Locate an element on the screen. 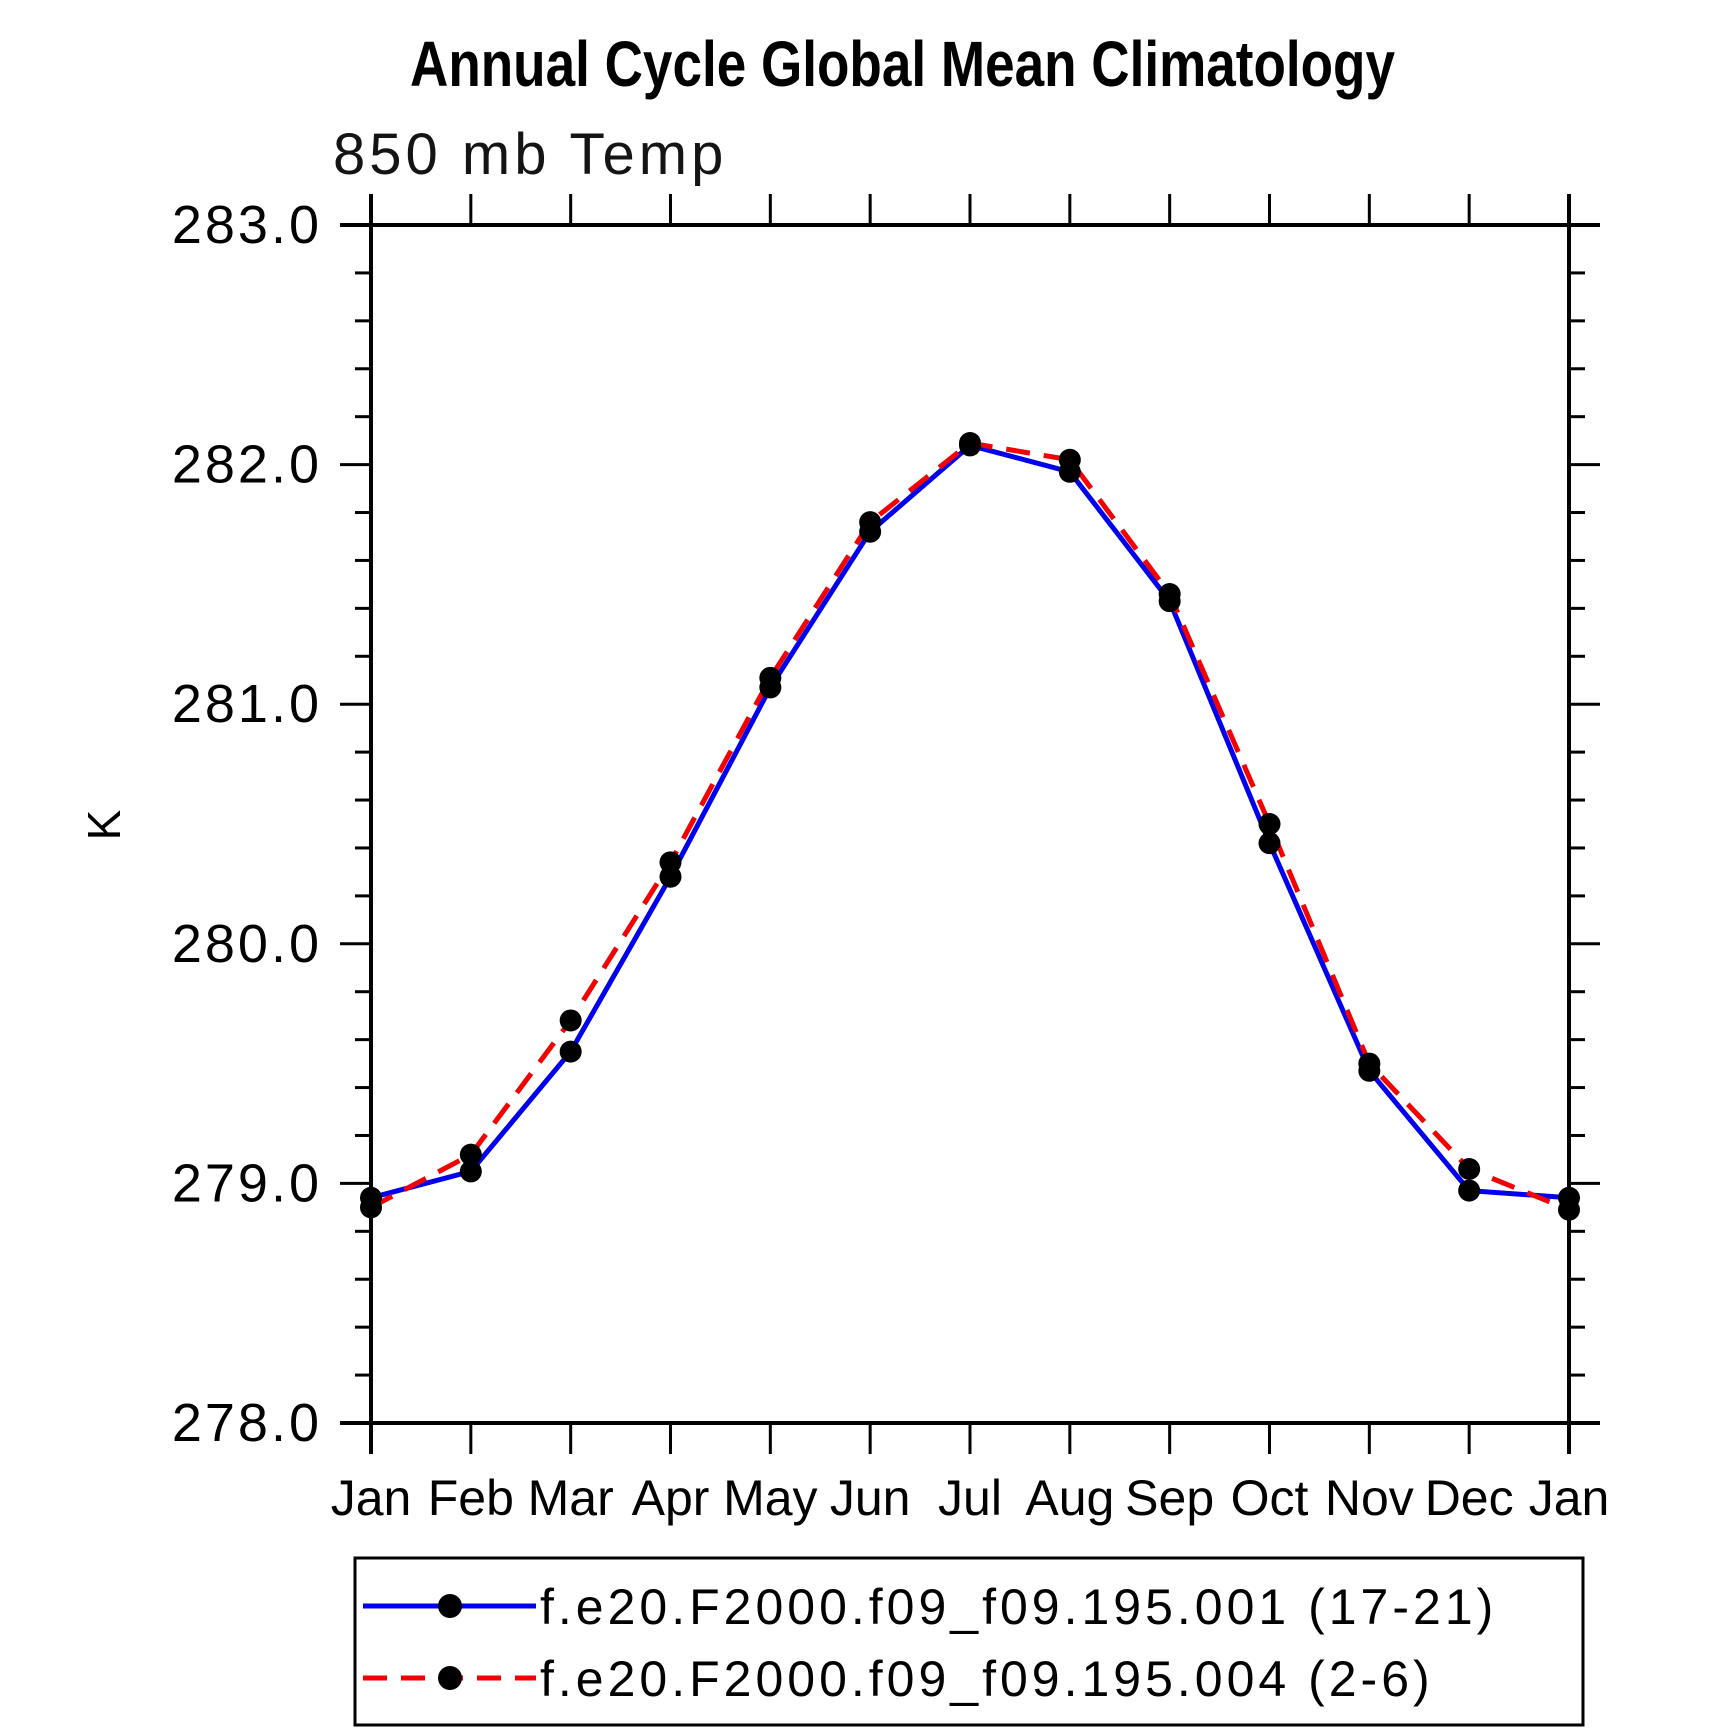  y-tick-label: 282.0 is located at coordinates (247, 465).